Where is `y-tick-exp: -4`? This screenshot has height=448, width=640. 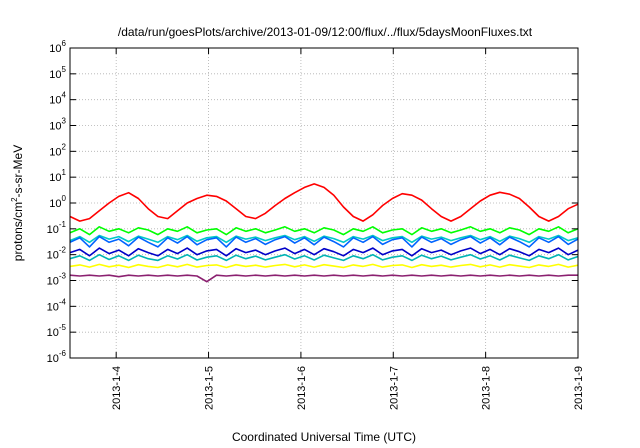
y-tick-exp: -4 is located at coordinates (63, 301).